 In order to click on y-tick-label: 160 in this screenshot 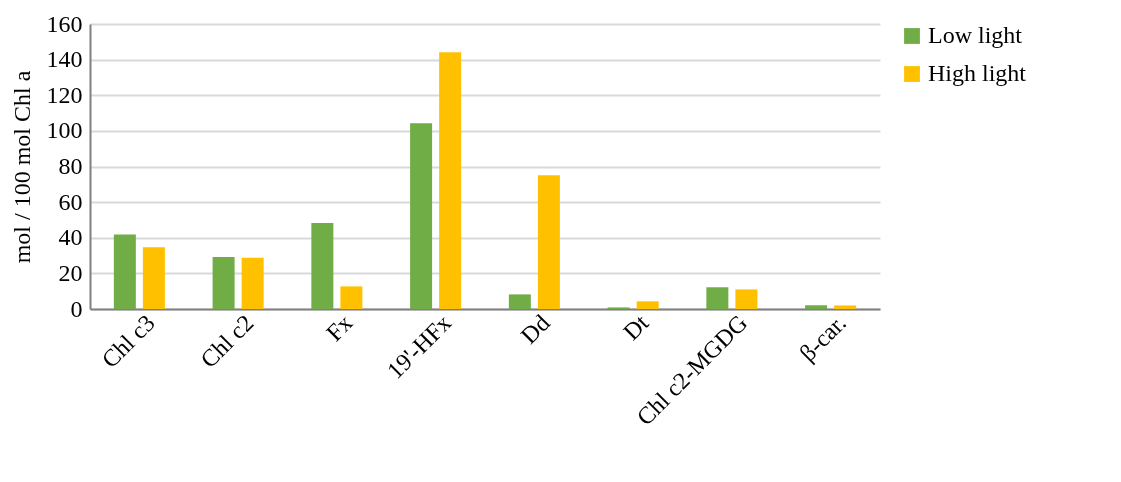, I will do `click(64, 23)`.